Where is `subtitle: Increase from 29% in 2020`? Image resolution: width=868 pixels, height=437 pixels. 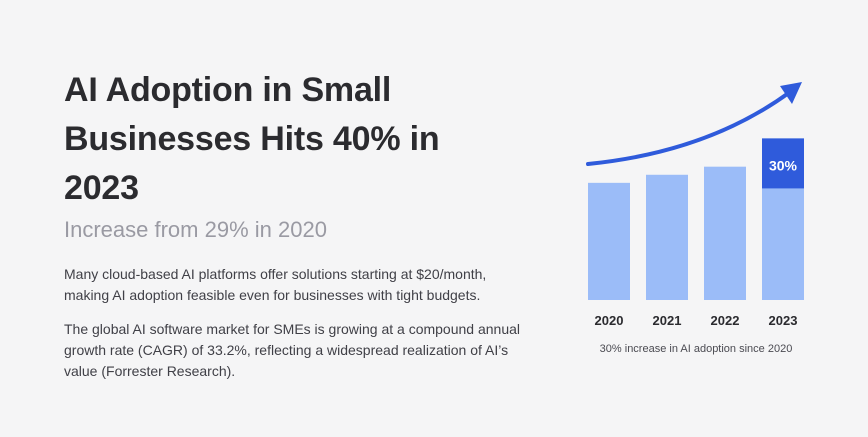 subtitle: Increase from 29% in 2020 is located at coordinates (195, 229).